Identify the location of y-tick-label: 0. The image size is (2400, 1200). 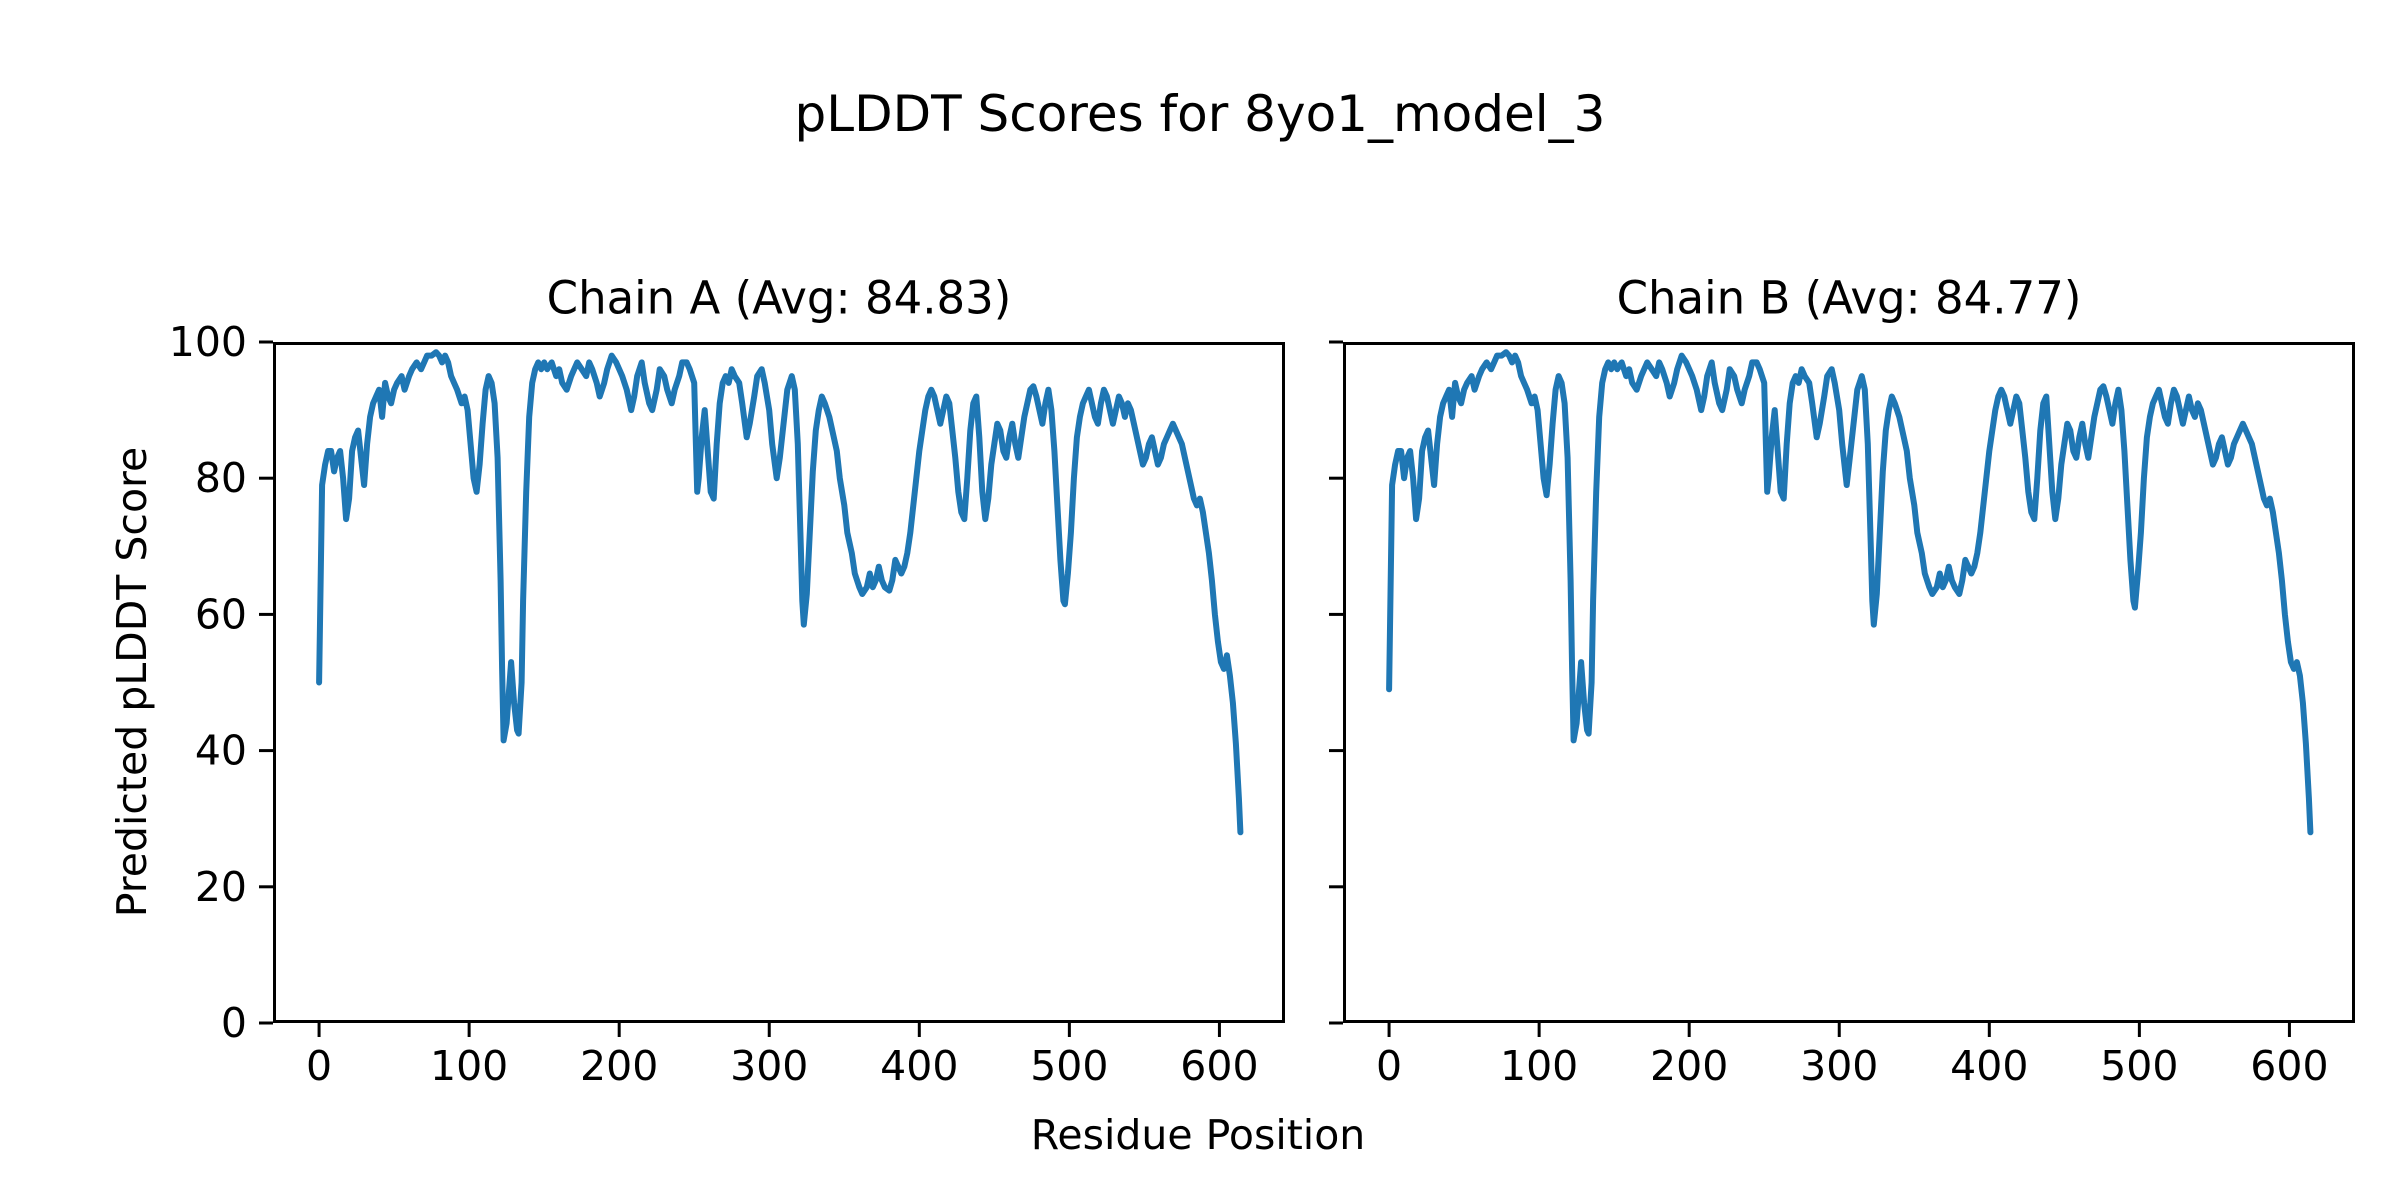
(234, 1023).